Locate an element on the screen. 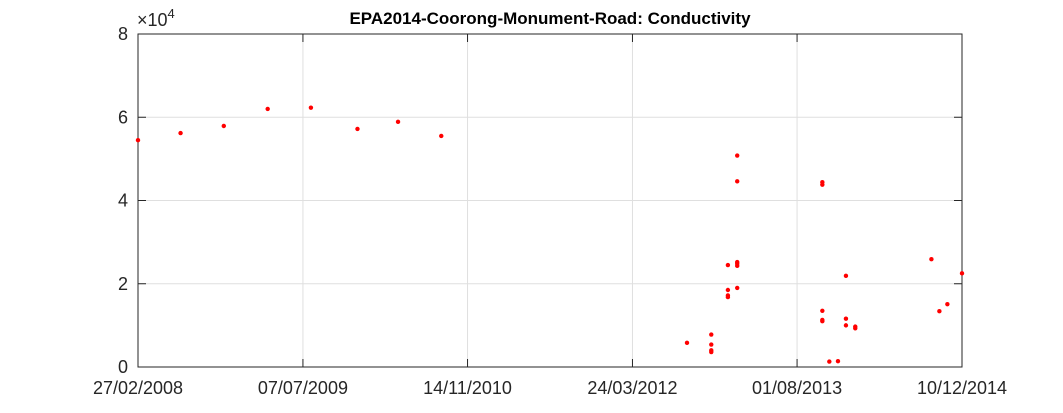  y-tick-label: 4 is located at coordinates (123, 201).